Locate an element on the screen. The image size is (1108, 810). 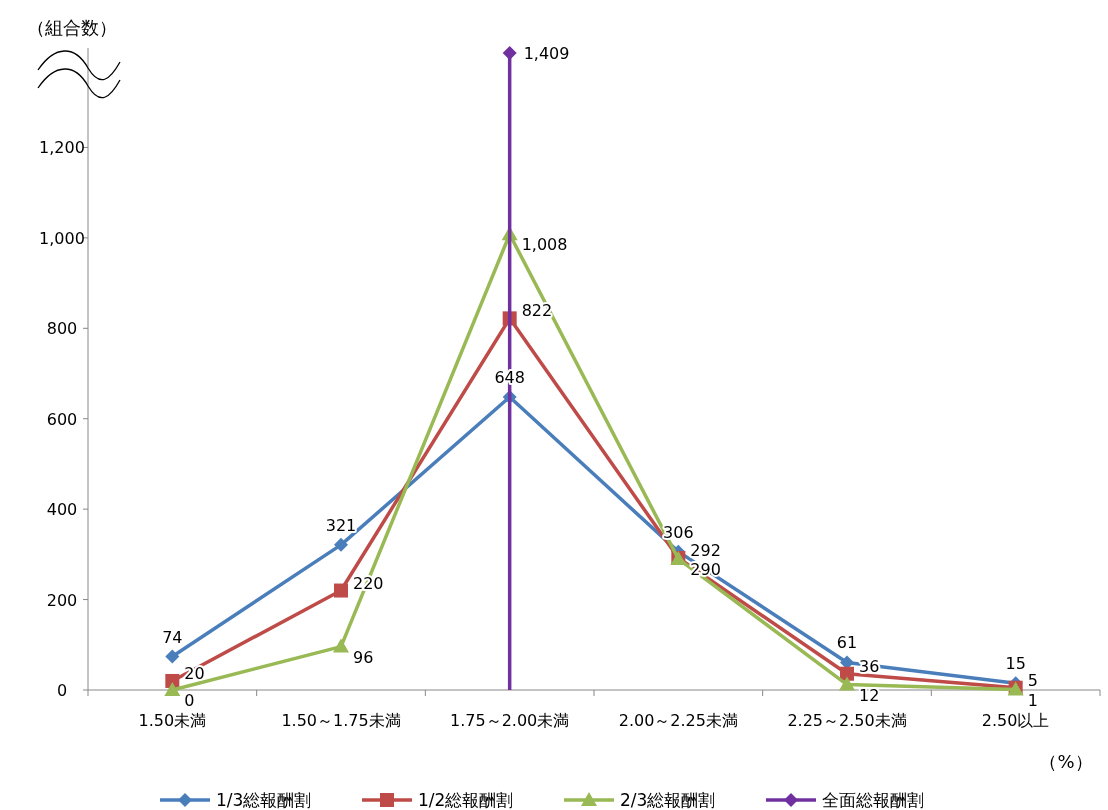
data-label: 1 is located at coordinates (1032, 700).